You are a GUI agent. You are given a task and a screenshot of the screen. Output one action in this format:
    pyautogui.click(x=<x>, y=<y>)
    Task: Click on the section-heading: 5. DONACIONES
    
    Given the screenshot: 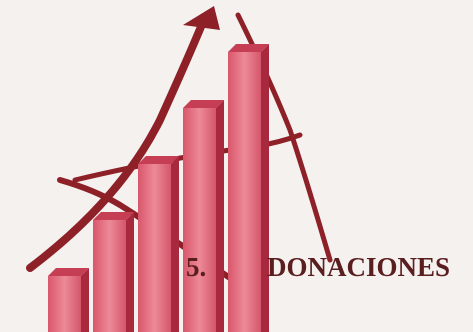 What is the action you would take?
    pyautogui.click(x=318, y=267)
    